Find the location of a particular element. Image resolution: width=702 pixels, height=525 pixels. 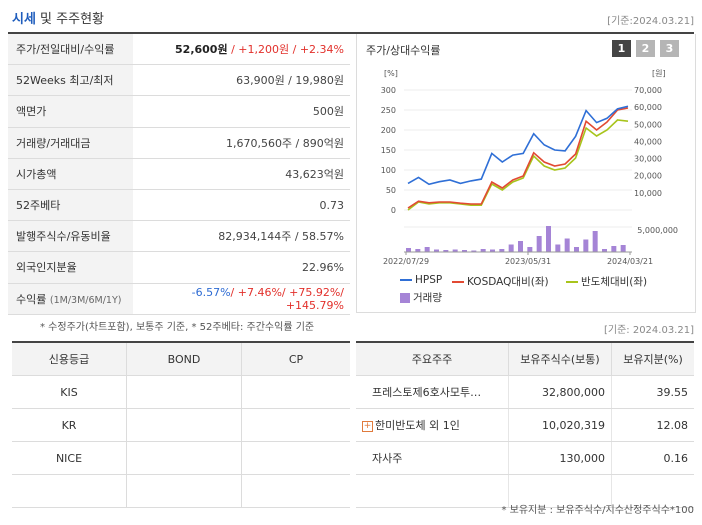

legend-semi: 반도체대비(좌) is located at coordinates (606, 281).